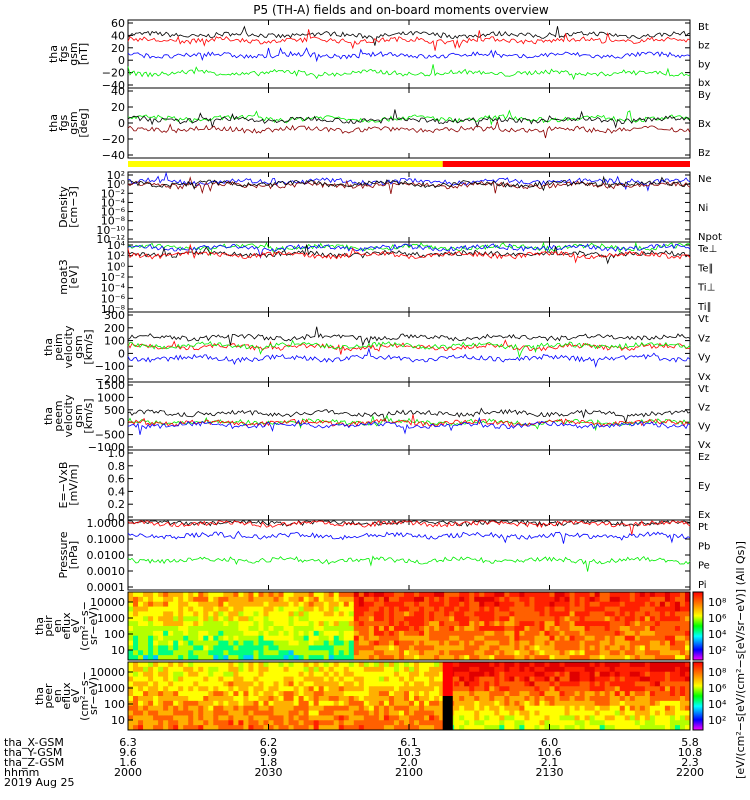  Describe the element at coordinates (57, 696) in the screenshot. I see `y-axis-label: en` at that location.